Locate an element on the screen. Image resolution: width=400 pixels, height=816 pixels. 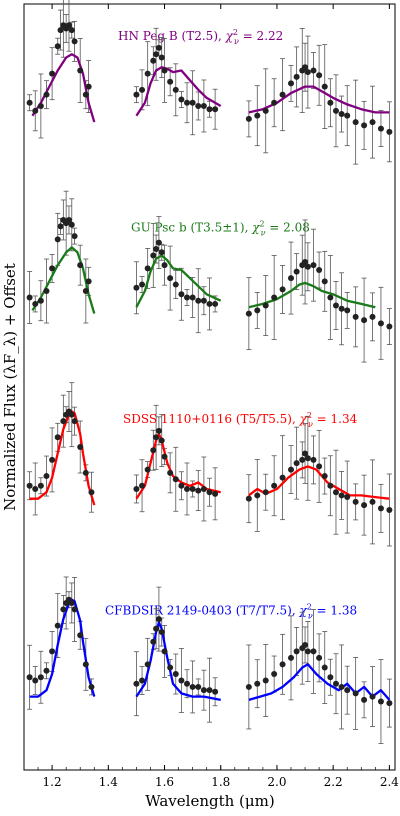
chi2-symbol: χ is located at coordinates (302, 611).